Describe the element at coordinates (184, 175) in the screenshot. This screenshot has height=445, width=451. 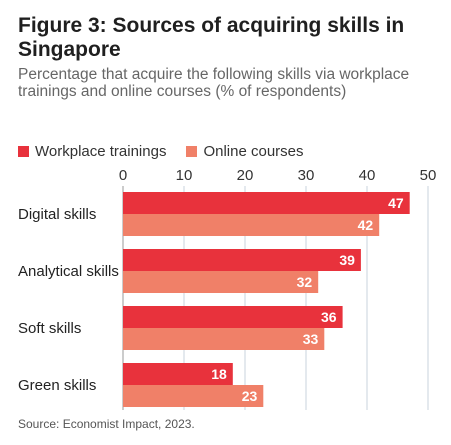
I see `x-tick-label-10: 10` at that location.